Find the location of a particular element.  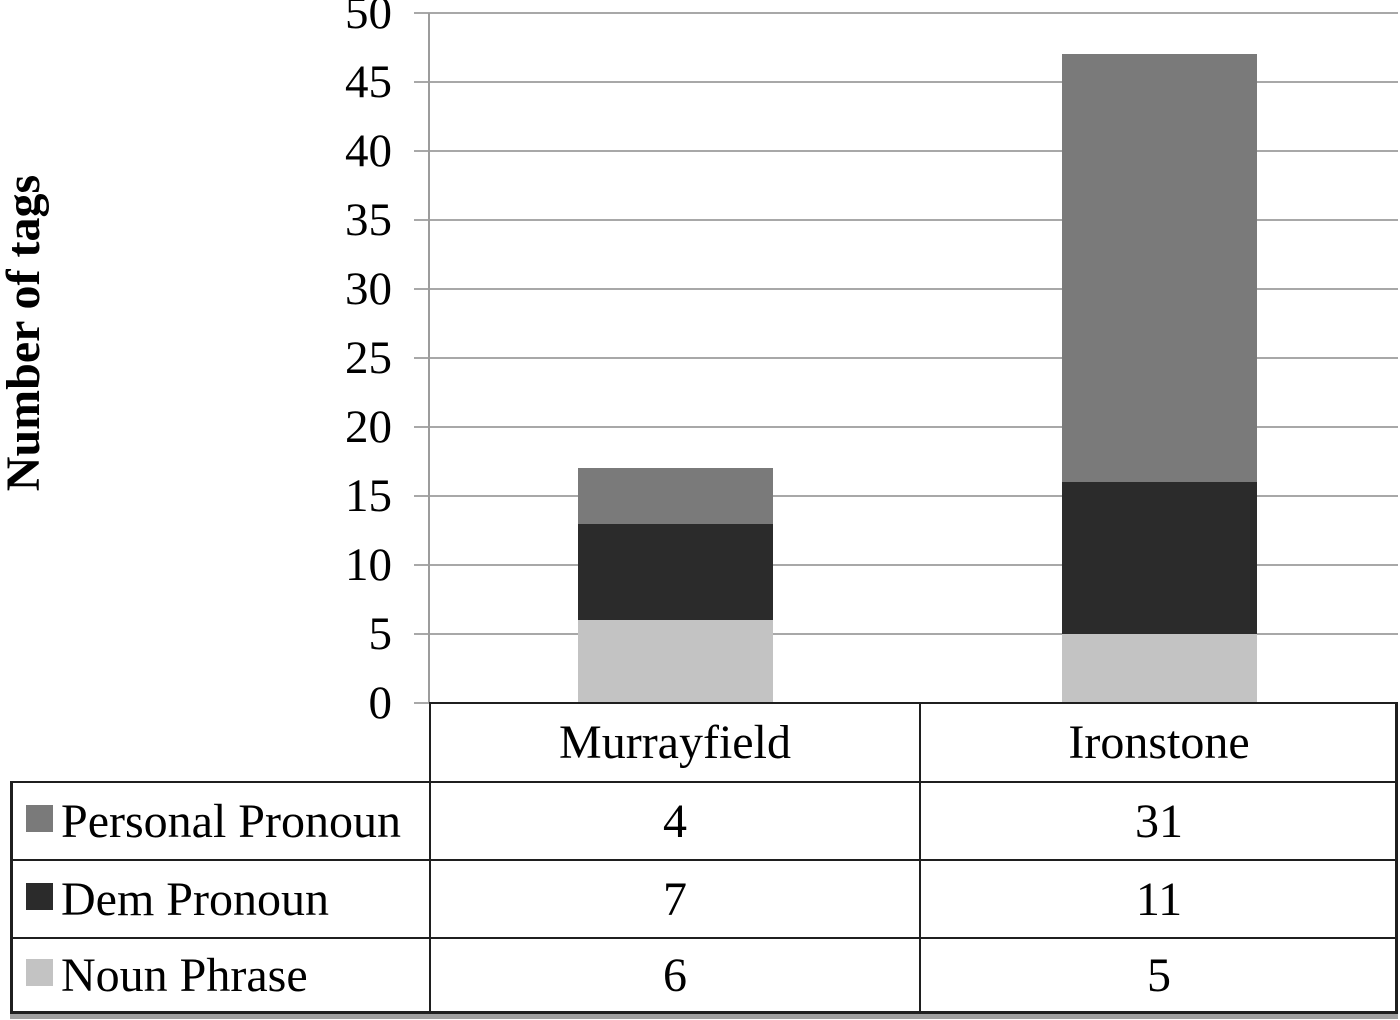

y-axis-line is located at coordinates (429, 358).